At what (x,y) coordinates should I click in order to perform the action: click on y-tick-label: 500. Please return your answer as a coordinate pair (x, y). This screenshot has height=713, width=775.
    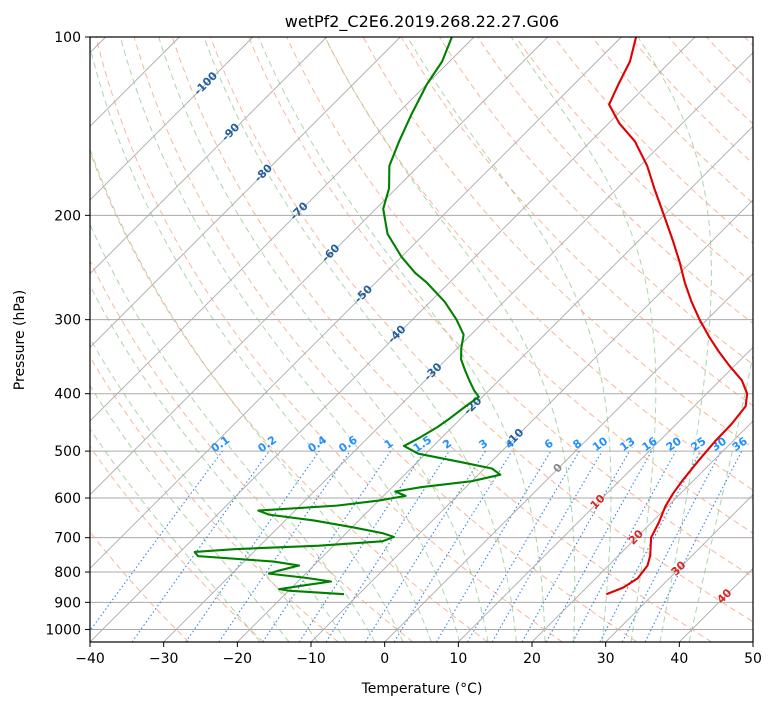
    Looking at the image, I should click on (67, 452).